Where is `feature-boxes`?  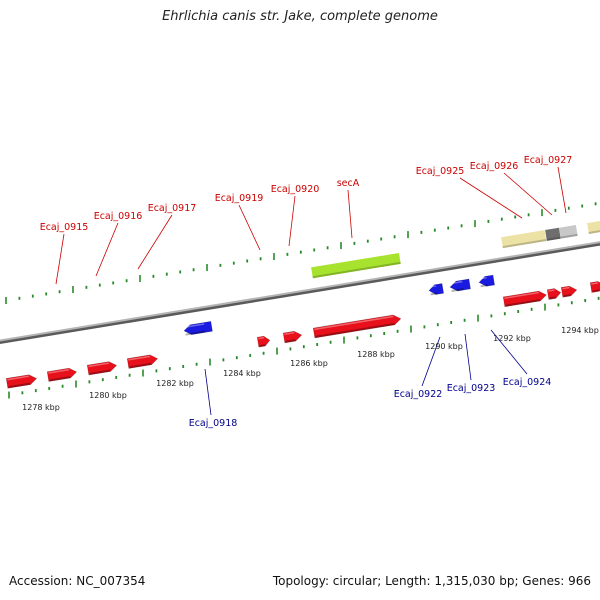
feature-boxes is located at coordinates (455, 249).